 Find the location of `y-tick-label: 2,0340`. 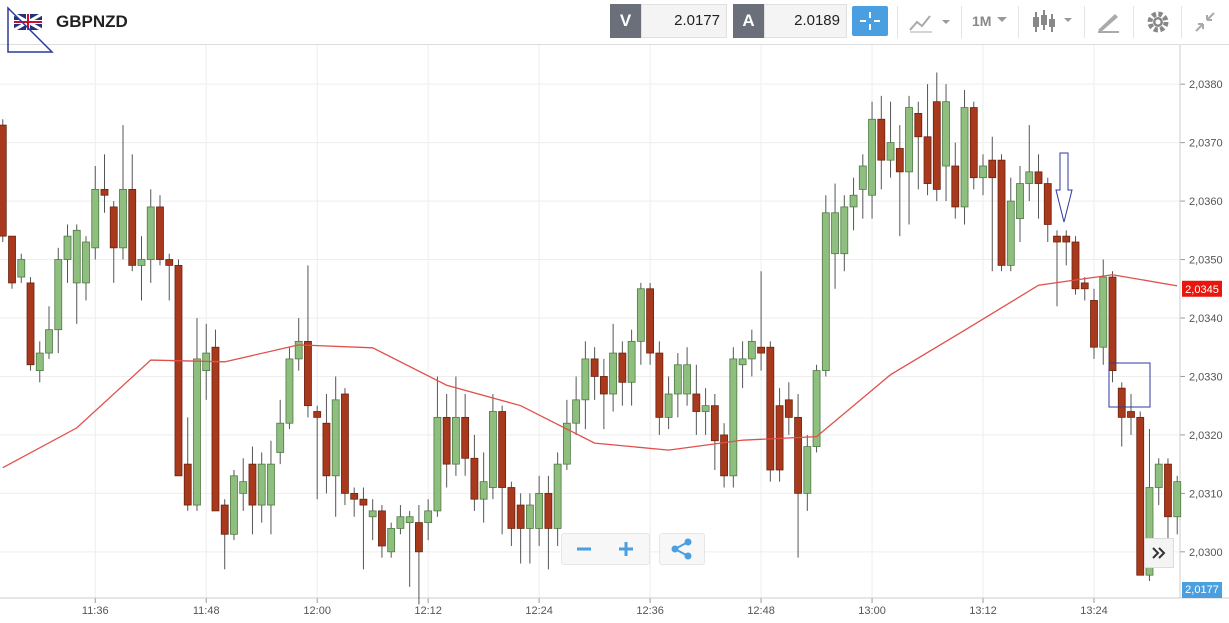

y-tick-label: 2,0340 is located at coordinates (1206, 319).